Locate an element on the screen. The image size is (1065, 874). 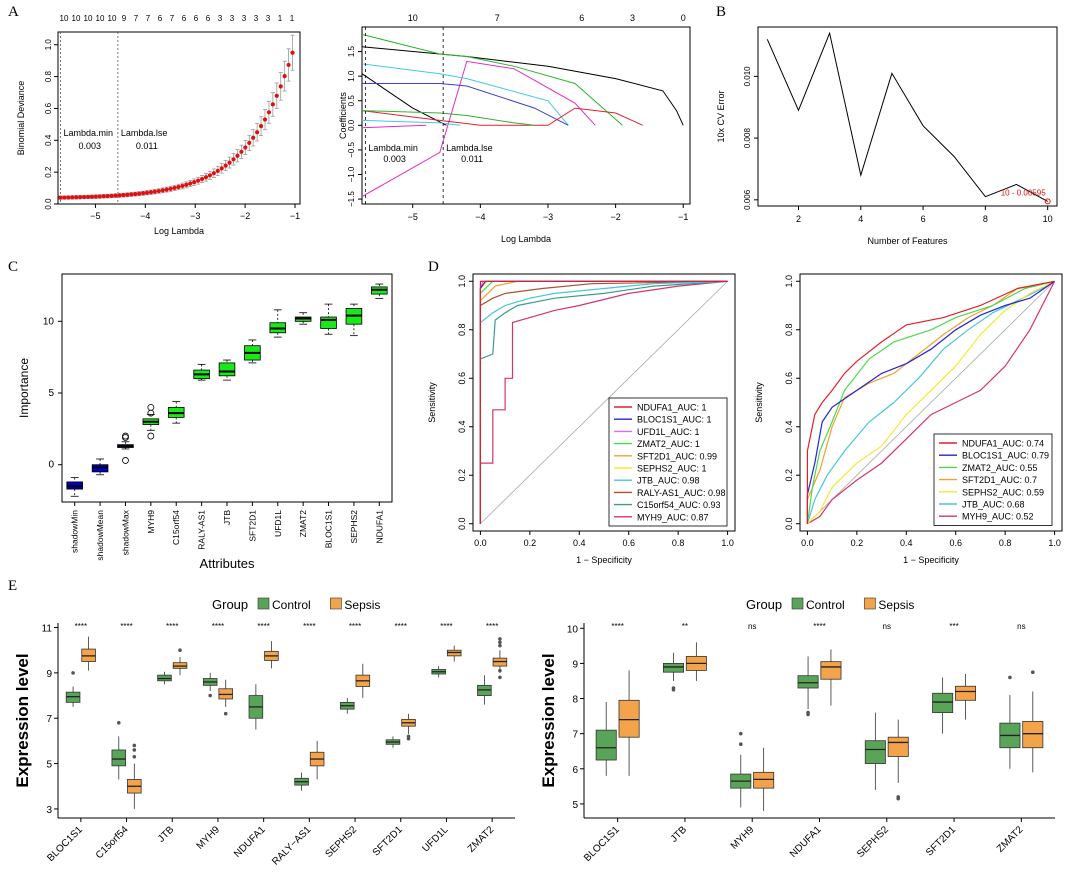
importance-box is located at coordinates (227, 369).